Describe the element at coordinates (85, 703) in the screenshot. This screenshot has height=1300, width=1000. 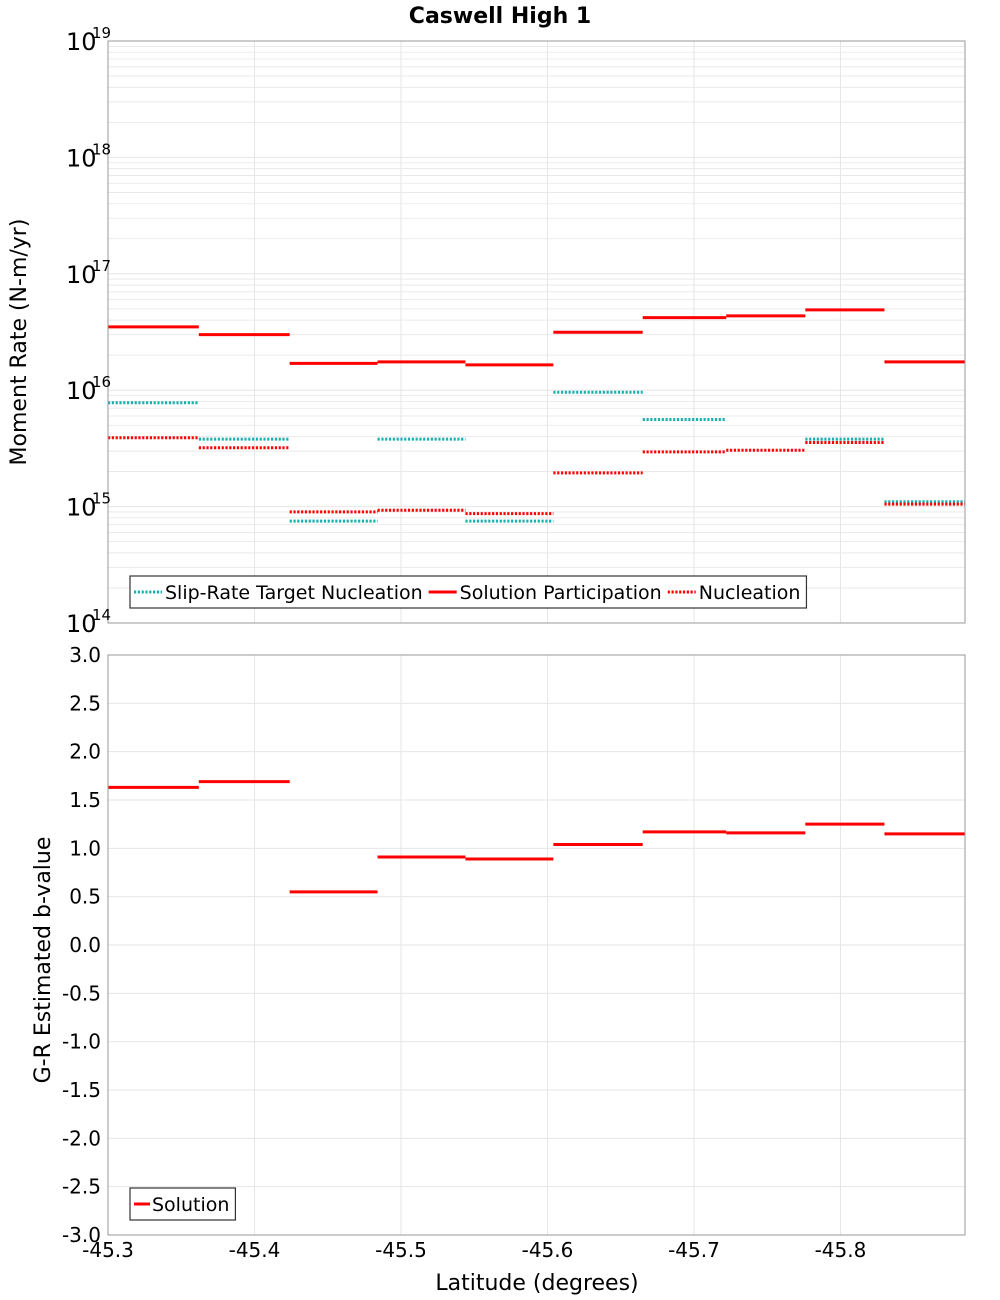
I see `bottom-y-tick-label: 2.5` at that location.